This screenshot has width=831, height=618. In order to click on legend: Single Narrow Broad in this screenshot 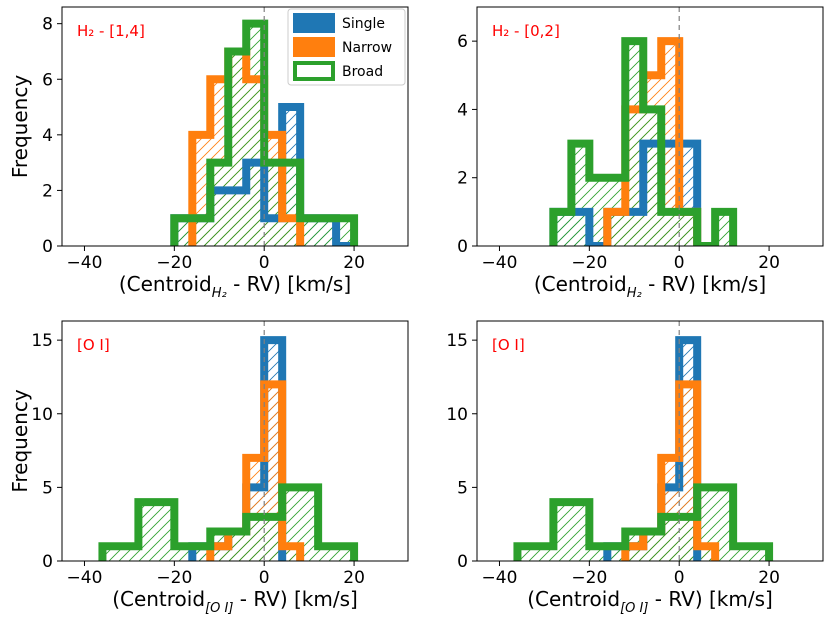, I will do `click(346, 47)`.